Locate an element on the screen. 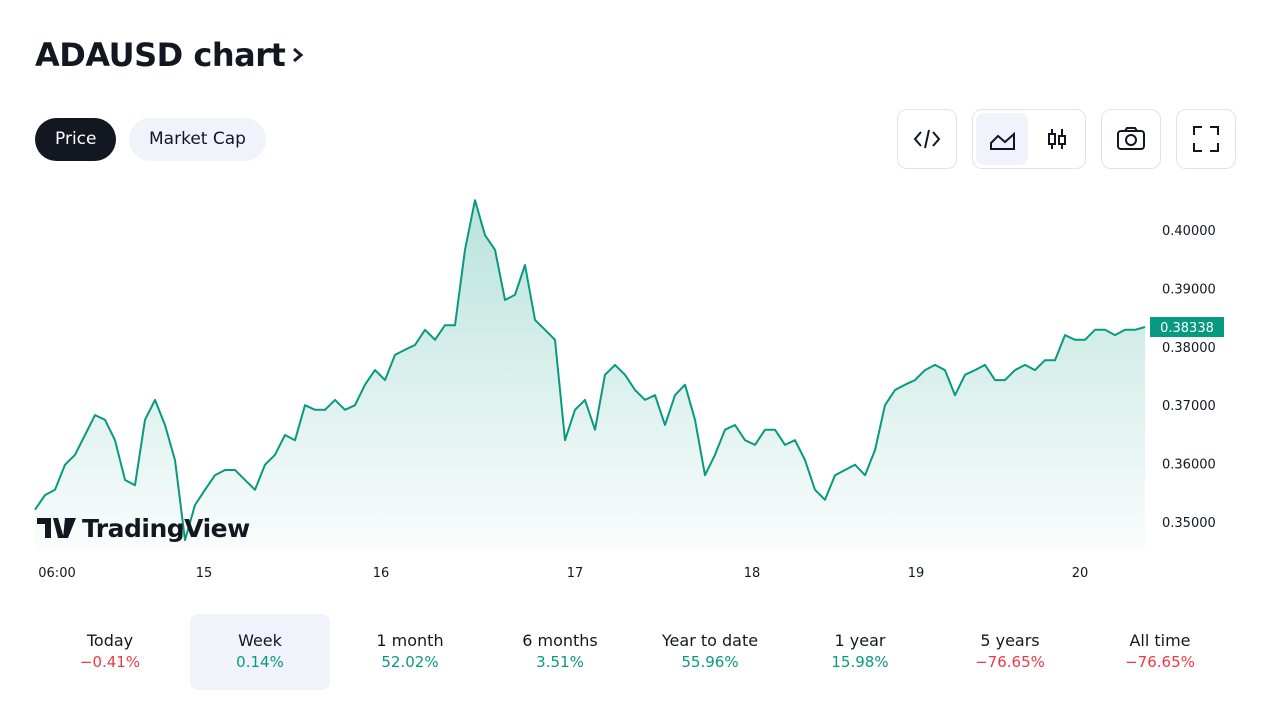  line-style-button is located at coordinates (1002, 139).